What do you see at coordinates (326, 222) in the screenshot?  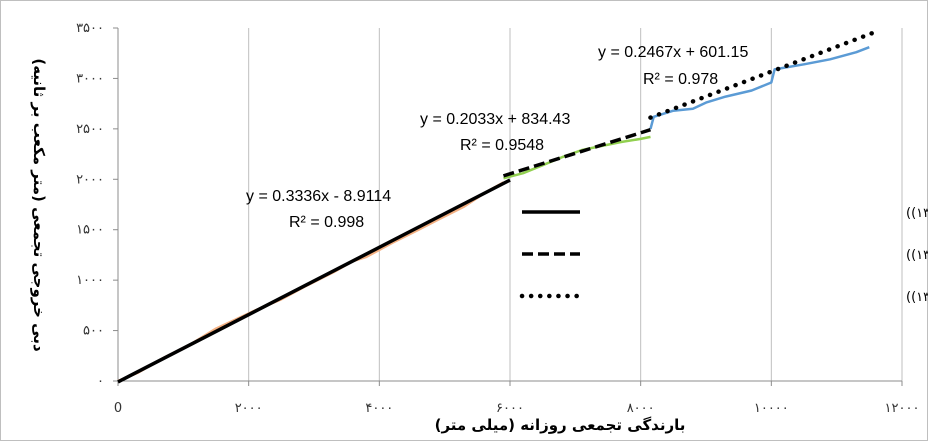 I see `r2-1: R² = 0.998` at bounding box center [326, 222].